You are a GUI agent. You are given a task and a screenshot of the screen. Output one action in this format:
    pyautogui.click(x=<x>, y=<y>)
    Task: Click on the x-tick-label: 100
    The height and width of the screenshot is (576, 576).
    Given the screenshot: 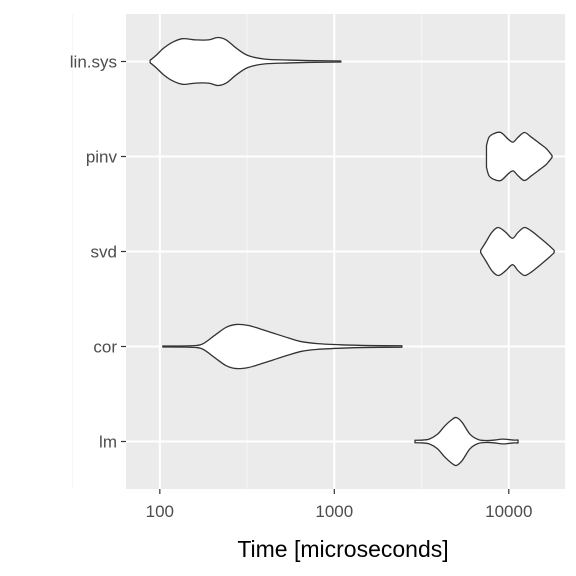 What is the action you would take?
    pyautogui.click(x=160, y=511)
    